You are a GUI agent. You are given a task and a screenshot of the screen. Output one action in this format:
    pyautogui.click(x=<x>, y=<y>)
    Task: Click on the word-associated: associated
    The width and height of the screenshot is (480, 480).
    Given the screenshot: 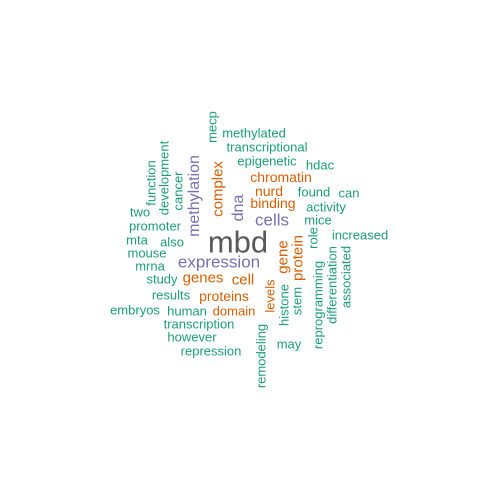 What is the action you would take?
    pyautogui.click(x=346, y=277)
    